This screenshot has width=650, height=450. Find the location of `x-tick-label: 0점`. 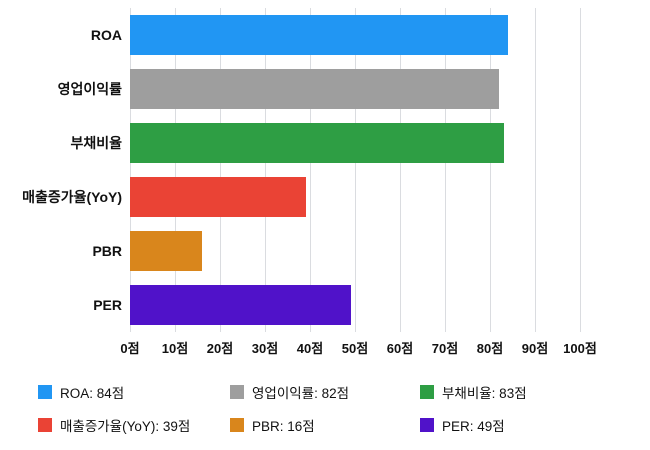

x-tick-label: 0점 is located at coordinates (130, 348).